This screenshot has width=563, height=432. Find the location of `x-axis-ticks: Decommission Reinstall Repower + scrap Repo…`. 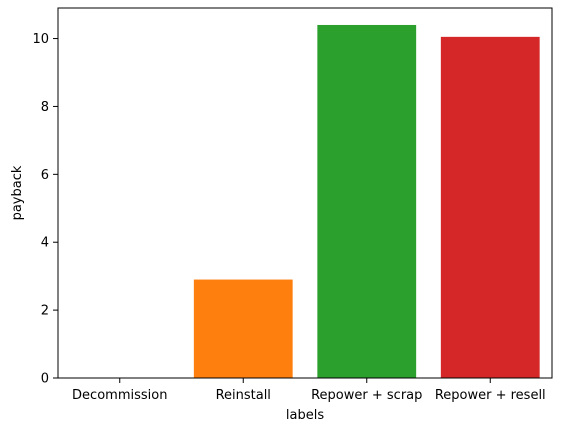

x-axis-ticks: Decommission Reinstall Repower + scrap Repo… is located at coordinates (309, 390).